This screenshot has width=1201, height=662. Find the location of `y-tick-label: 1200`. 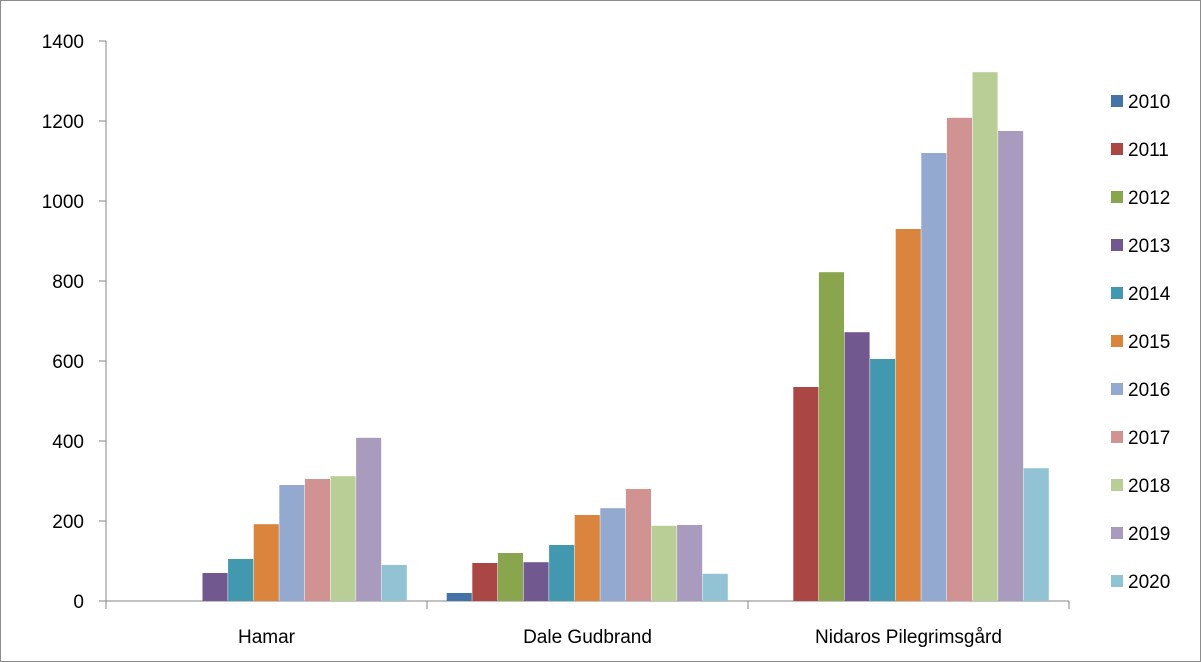

y-tick-label: 1200 is located at coordinates (63, 122).